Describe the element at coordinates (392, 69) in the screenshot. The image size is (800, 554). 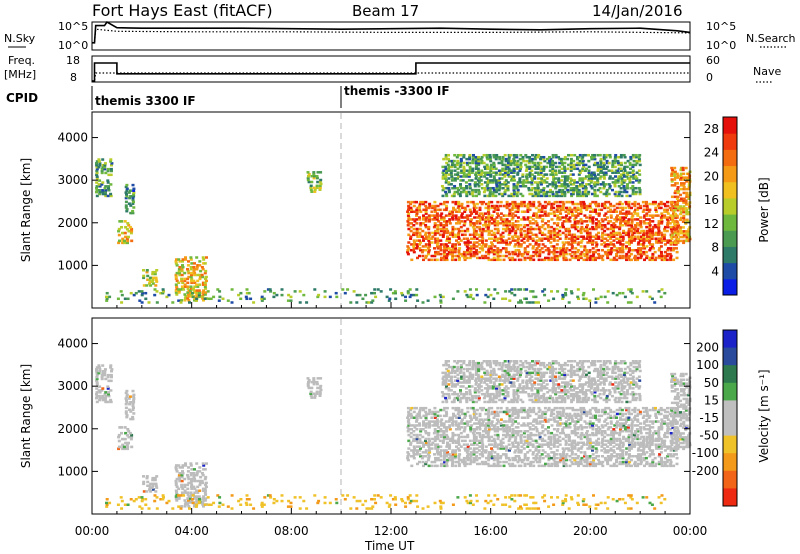
I see `freq-panel: Freq. [MHz] 18 8 60 0 Nave` at that location.